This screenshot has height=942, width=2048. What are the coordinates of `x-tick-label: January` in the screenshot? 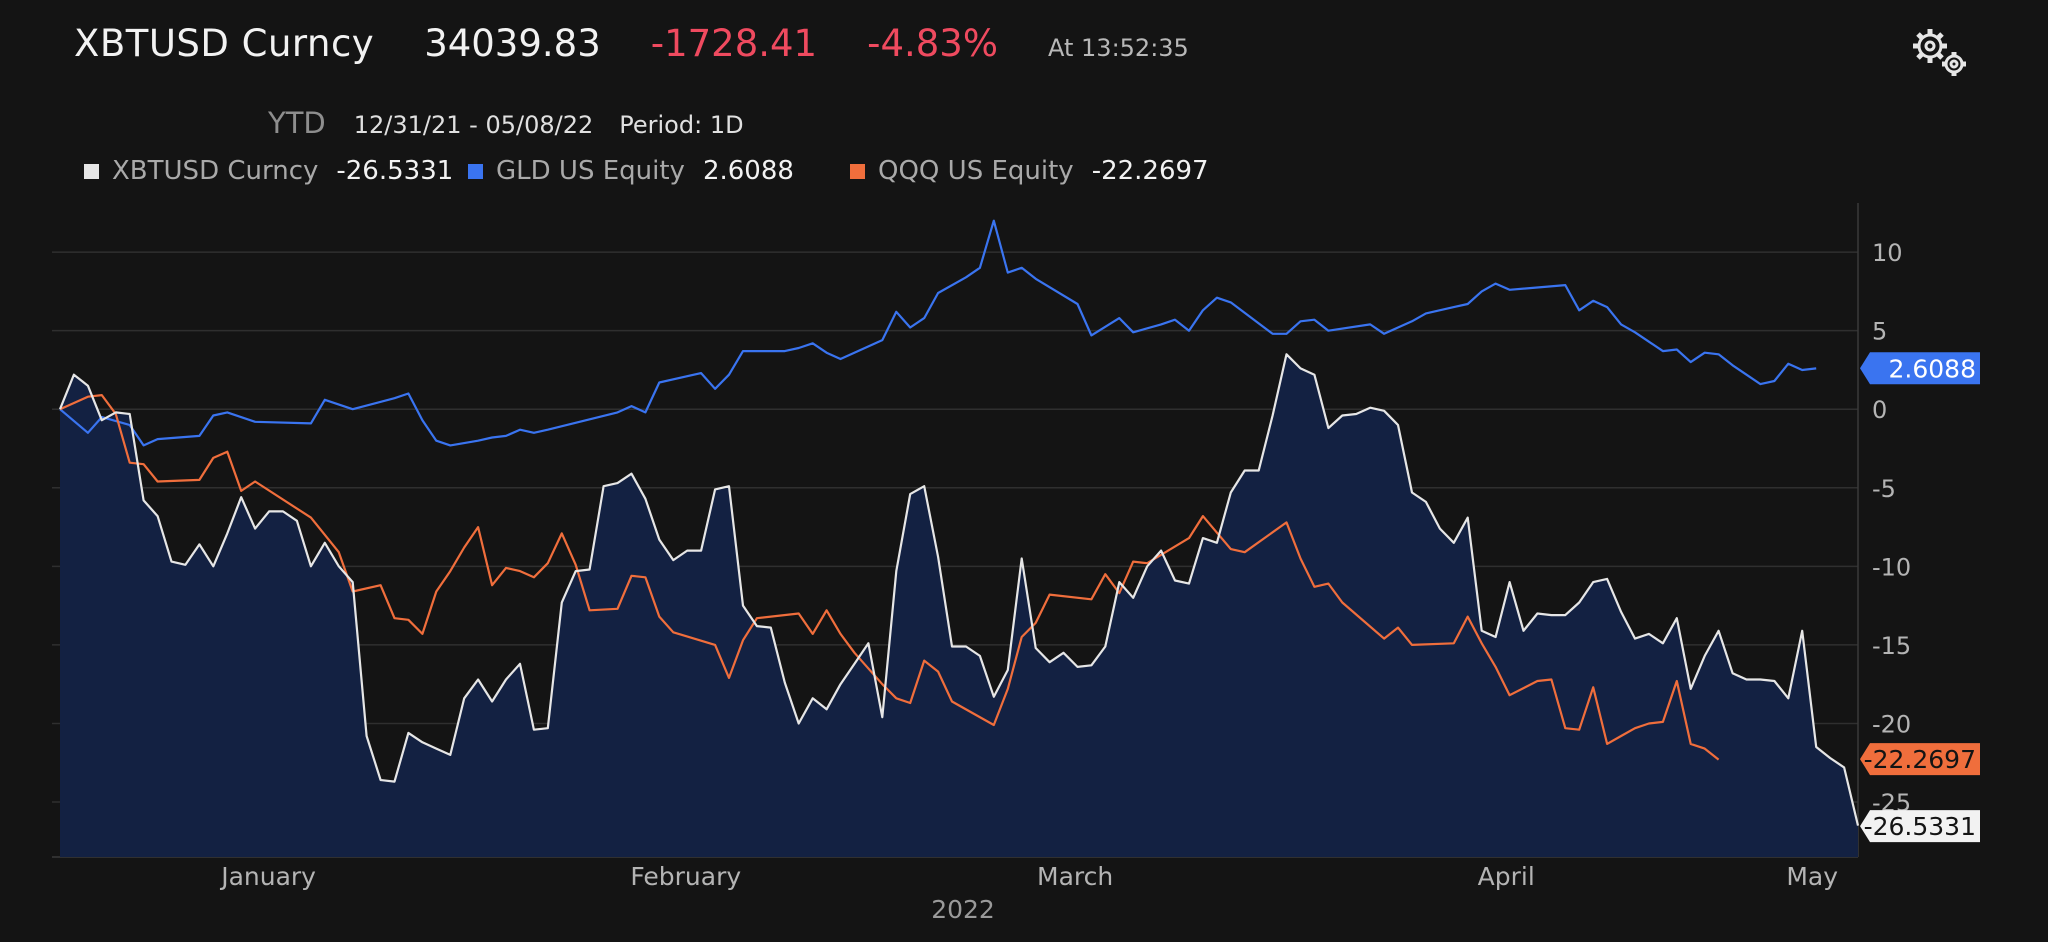 It's located at (267, 876).